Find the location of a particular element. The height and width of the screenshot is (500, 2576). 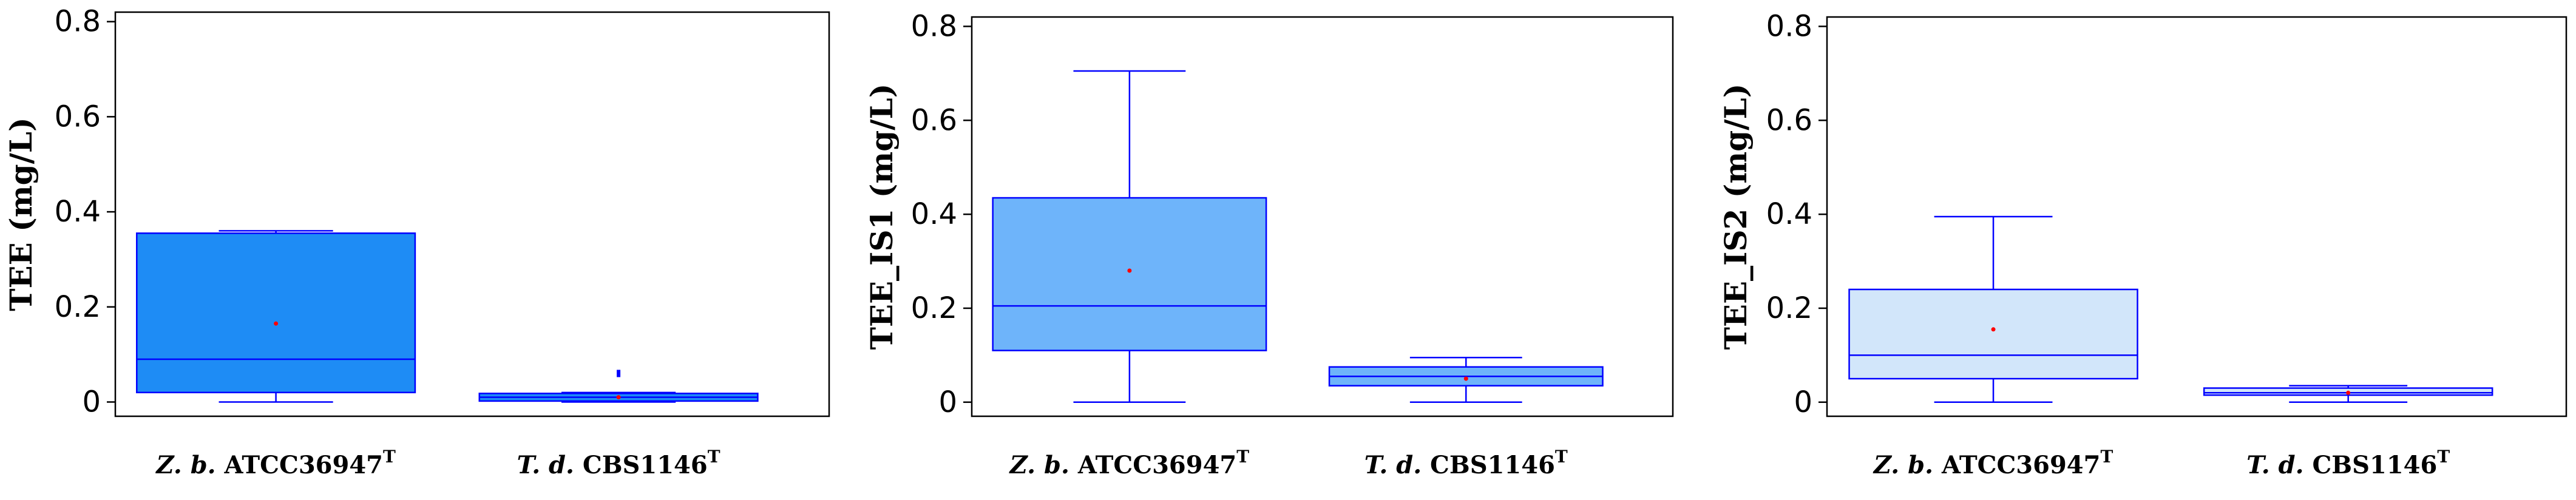

y-axis-title: TEE_IS1 (mg/L) is located at coordinates (882, 217).